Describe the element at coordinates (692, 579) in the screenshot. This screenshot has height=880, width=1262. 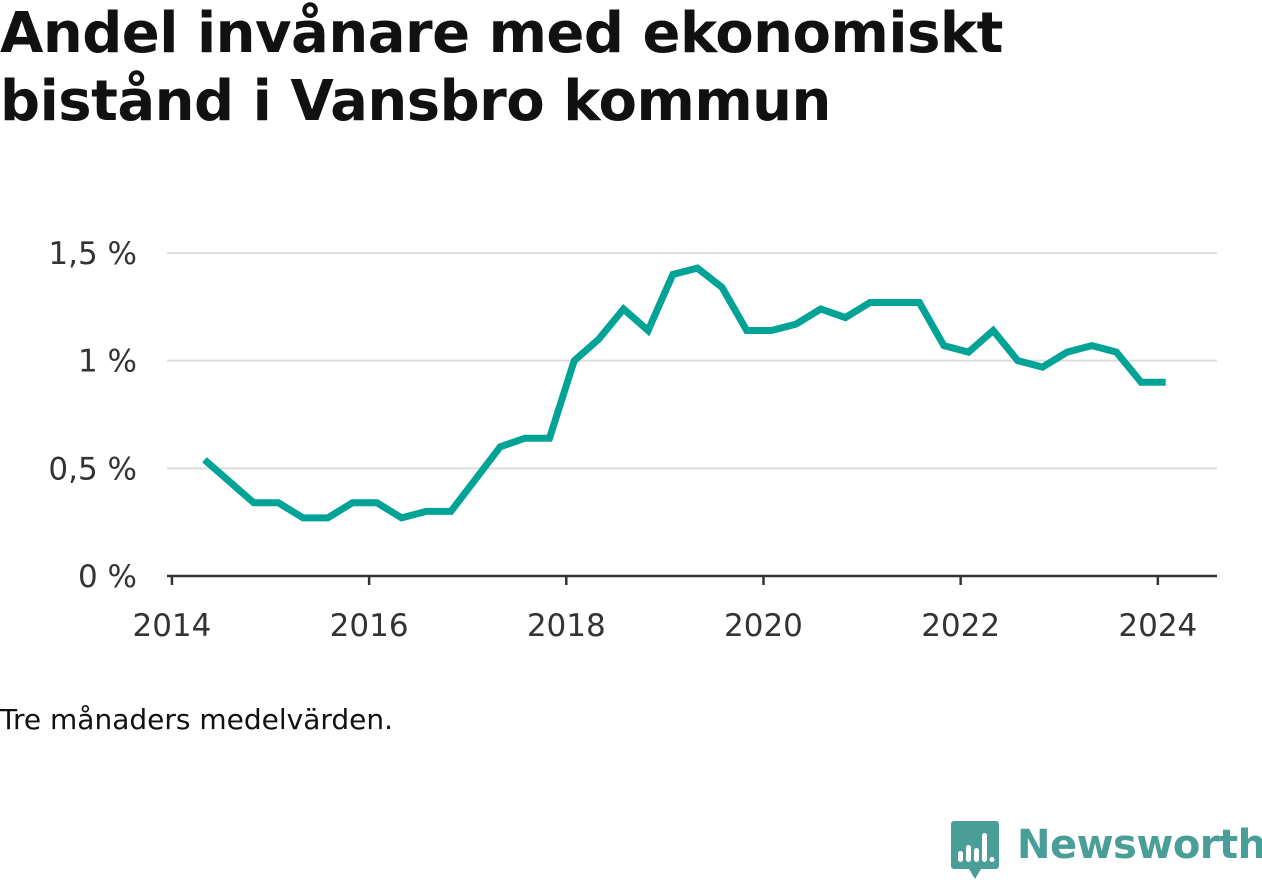
I see `x-axis` at that location.